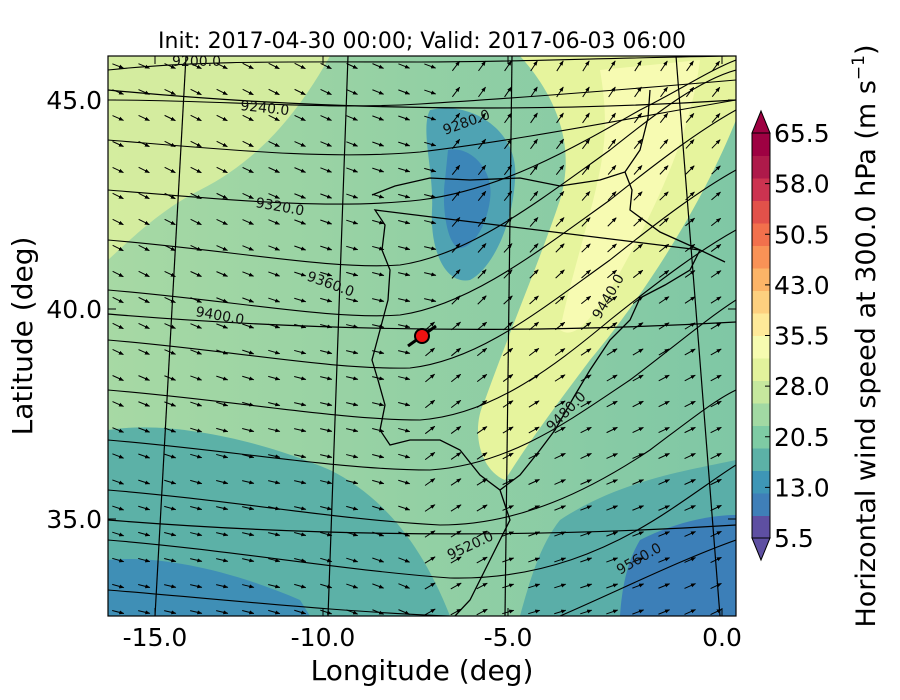 The width and height of the screenshot is (900, 700). I want to click on colorbar-ticks: 65.5 58.0 50.5 43.0 35.5 28.0 20.5 13.0 5.5, so click(797, 336).